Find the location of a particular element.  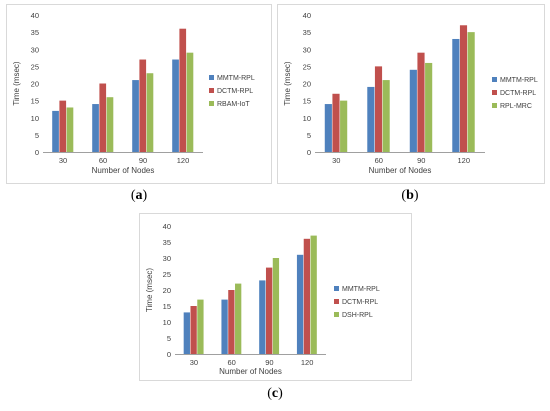

caption-a-open: ( is located at coordinates (133, 195).